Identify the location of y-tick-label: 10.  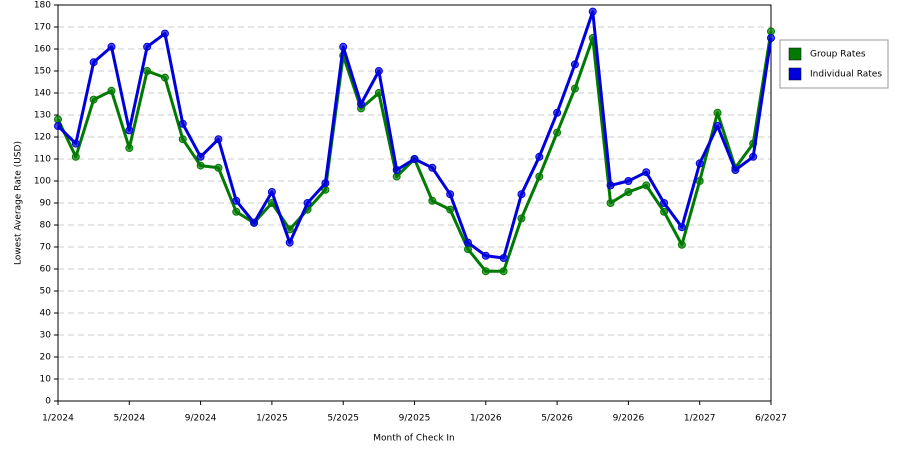
(46, 380).